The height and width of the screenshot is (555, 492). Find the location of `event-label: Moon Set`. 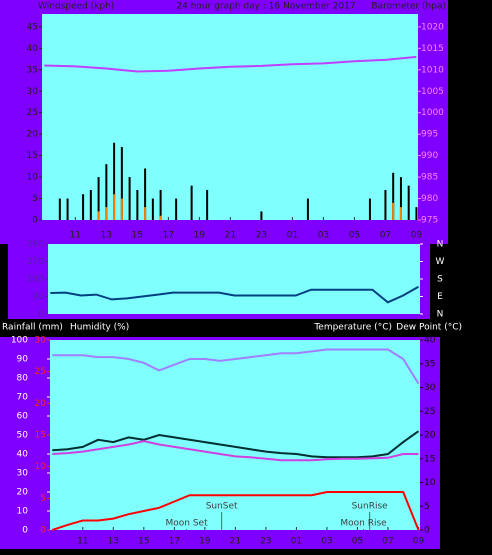

event-label: Moon Set is located at coordinates (186, 524).